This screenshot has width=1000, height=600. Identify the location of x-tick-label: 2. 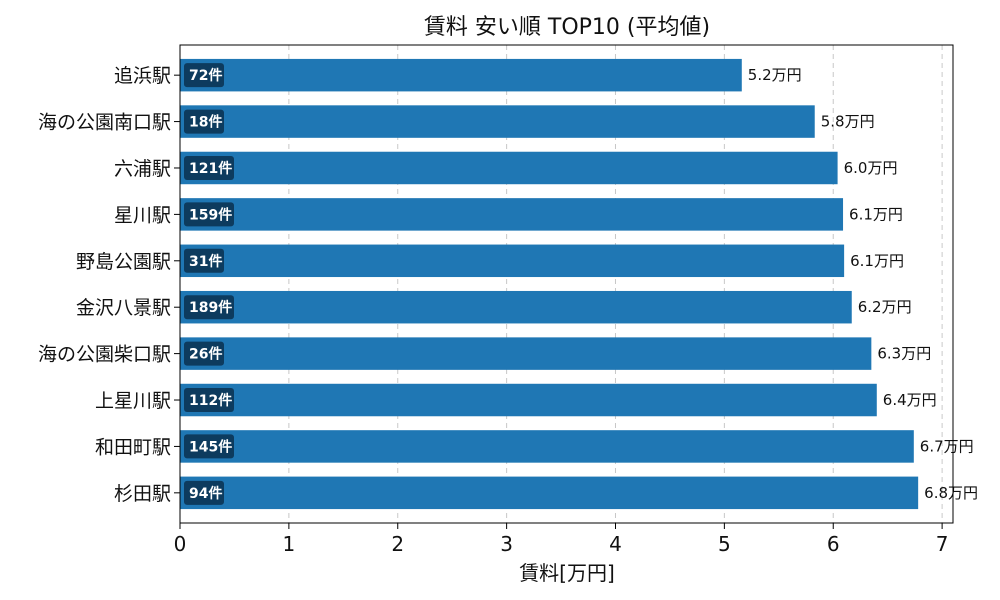
(397, 544).